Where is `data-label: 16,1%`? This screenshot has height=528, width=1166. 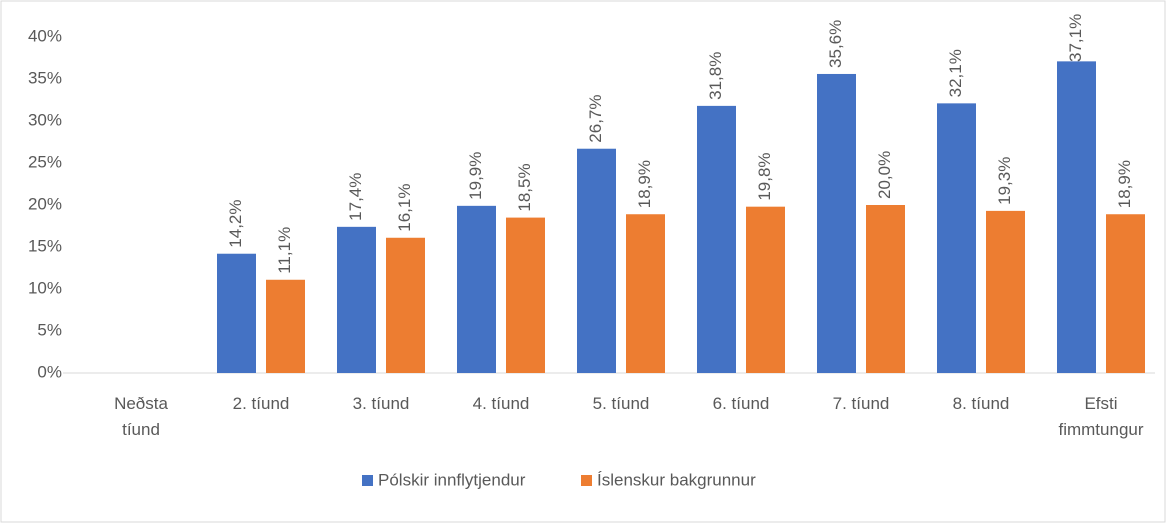
data-label: 16,1% is located at coordinates (404, 208).